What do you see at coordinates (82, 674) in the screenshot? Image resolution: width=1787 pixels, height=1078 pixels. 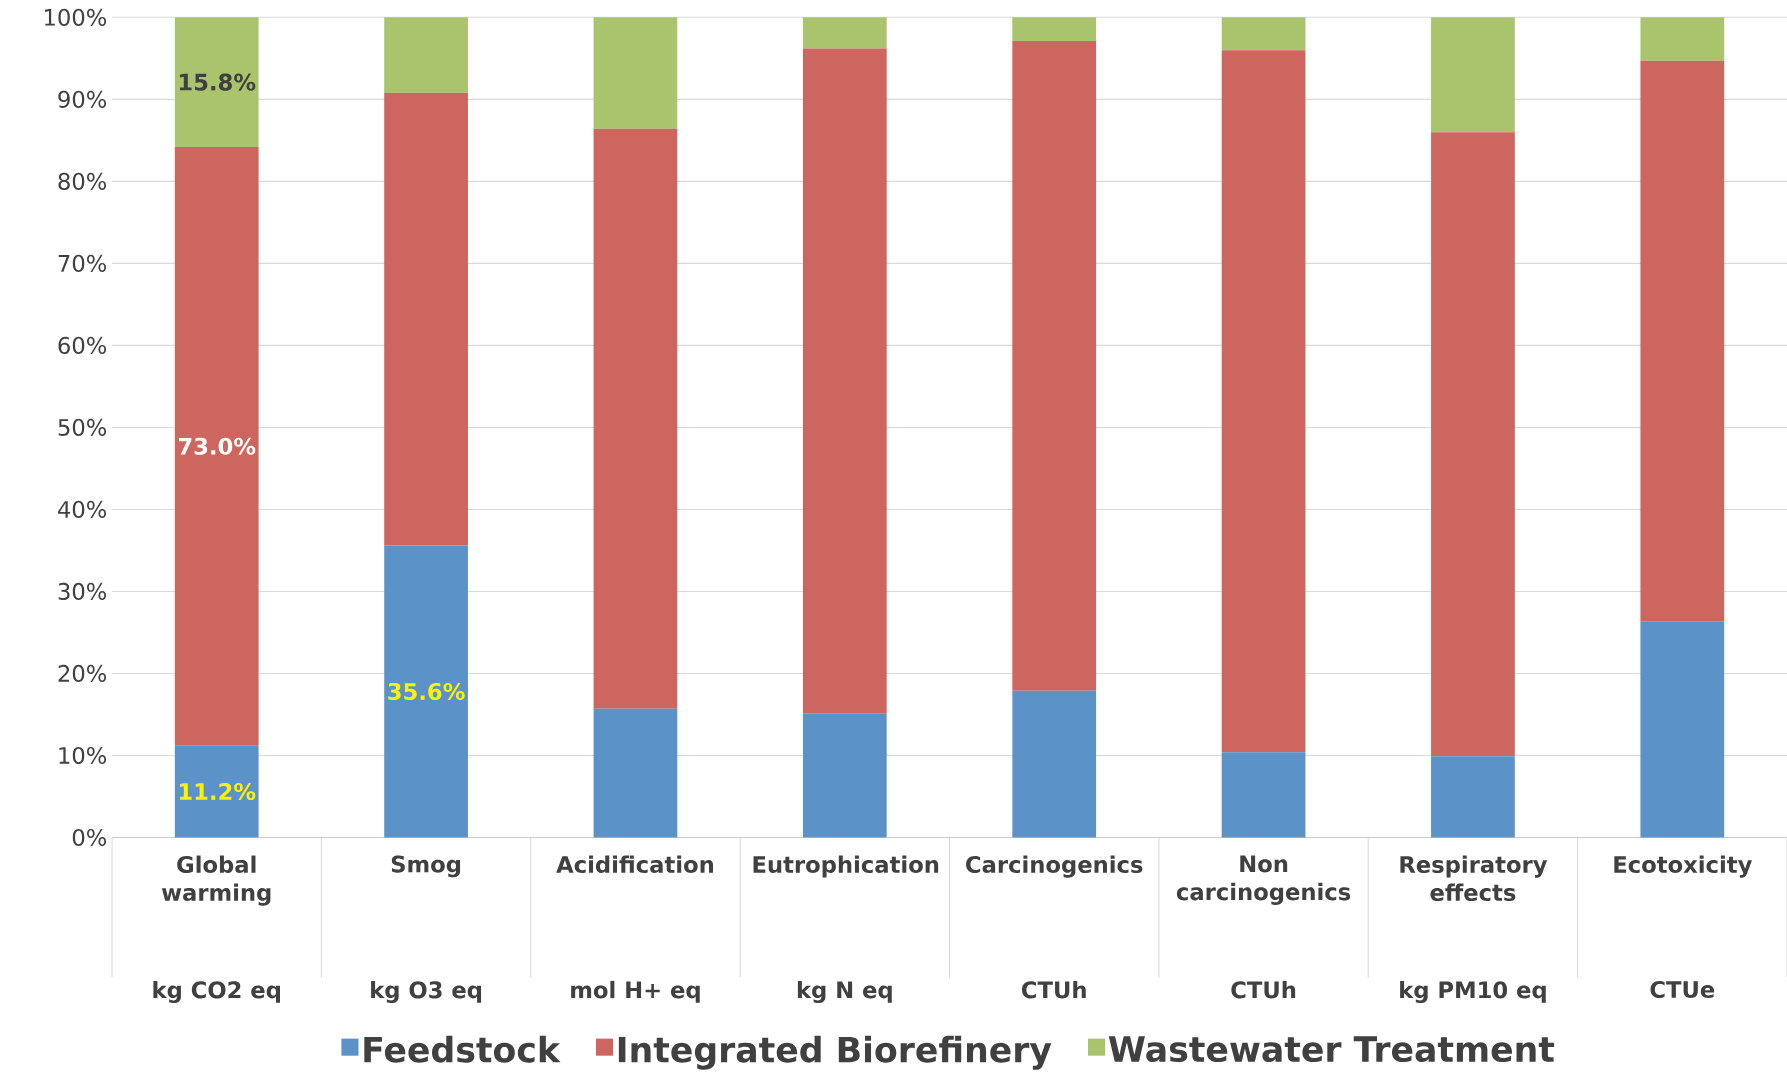 I see `y-tick-label: 20%` at bounding box center [82, 674].